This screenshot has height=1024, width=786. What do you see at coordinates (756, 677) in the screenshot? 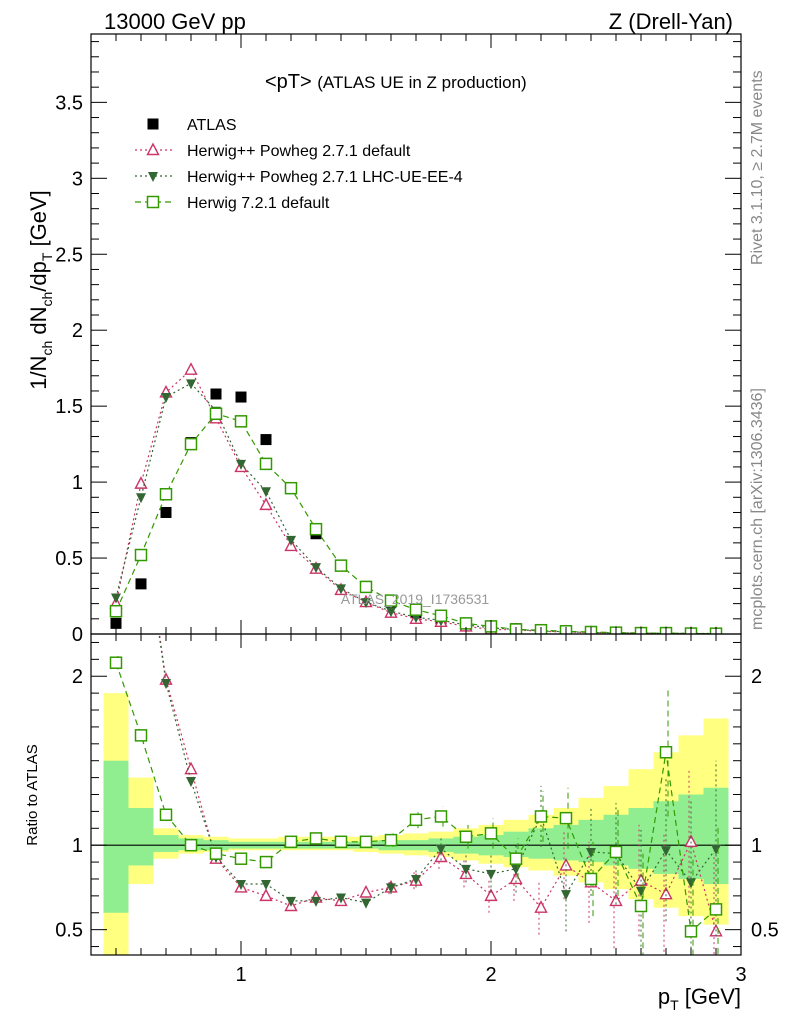
I see `y-tick-label-right: 2` at bounding box center [756, 677].